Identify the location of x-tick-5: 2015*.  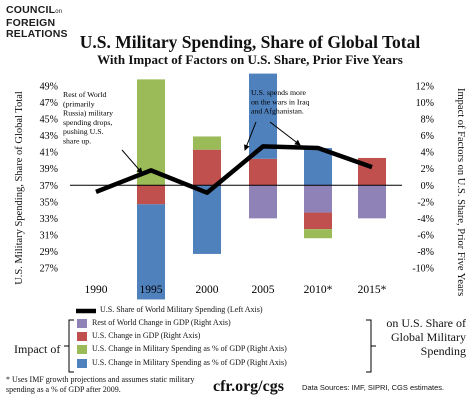
(372, 290).